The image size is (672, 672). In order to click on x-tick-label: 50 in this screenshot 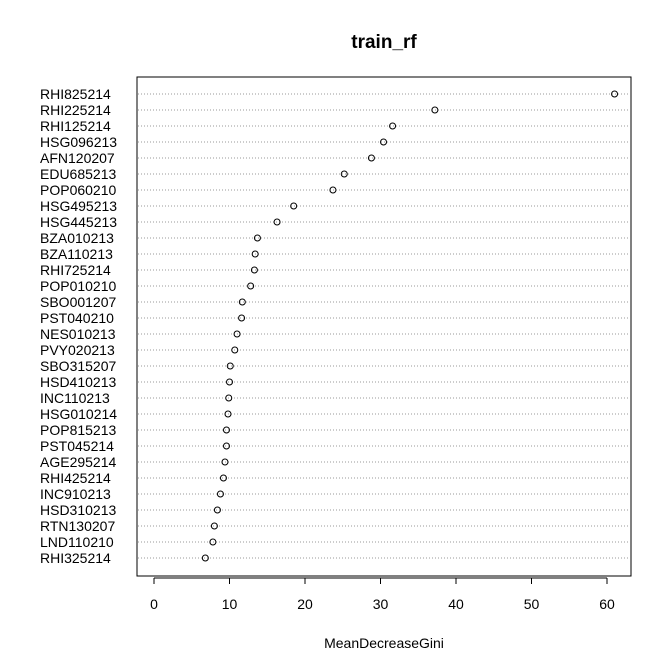, I will do `click(532, 604)`.